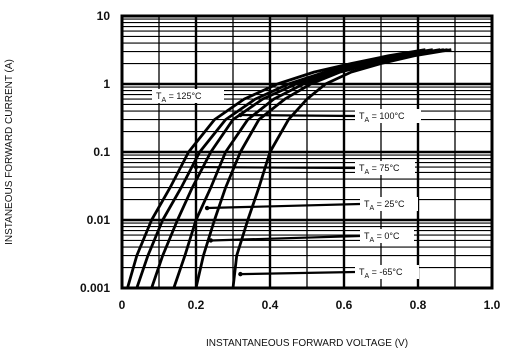 This screenshot has height=356, width=512. Describe the element at coordinates (101, 152) in the screenshot. I see `y-tick-label: 0.1` at that location.